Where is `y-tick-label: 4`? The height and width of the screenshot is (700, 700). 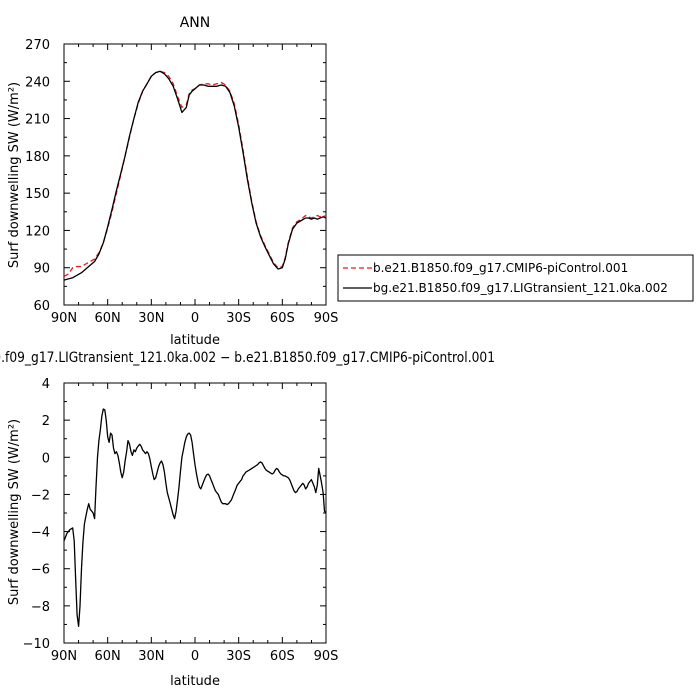
y-tick-label: 4 is located at coordinates (46, 384).